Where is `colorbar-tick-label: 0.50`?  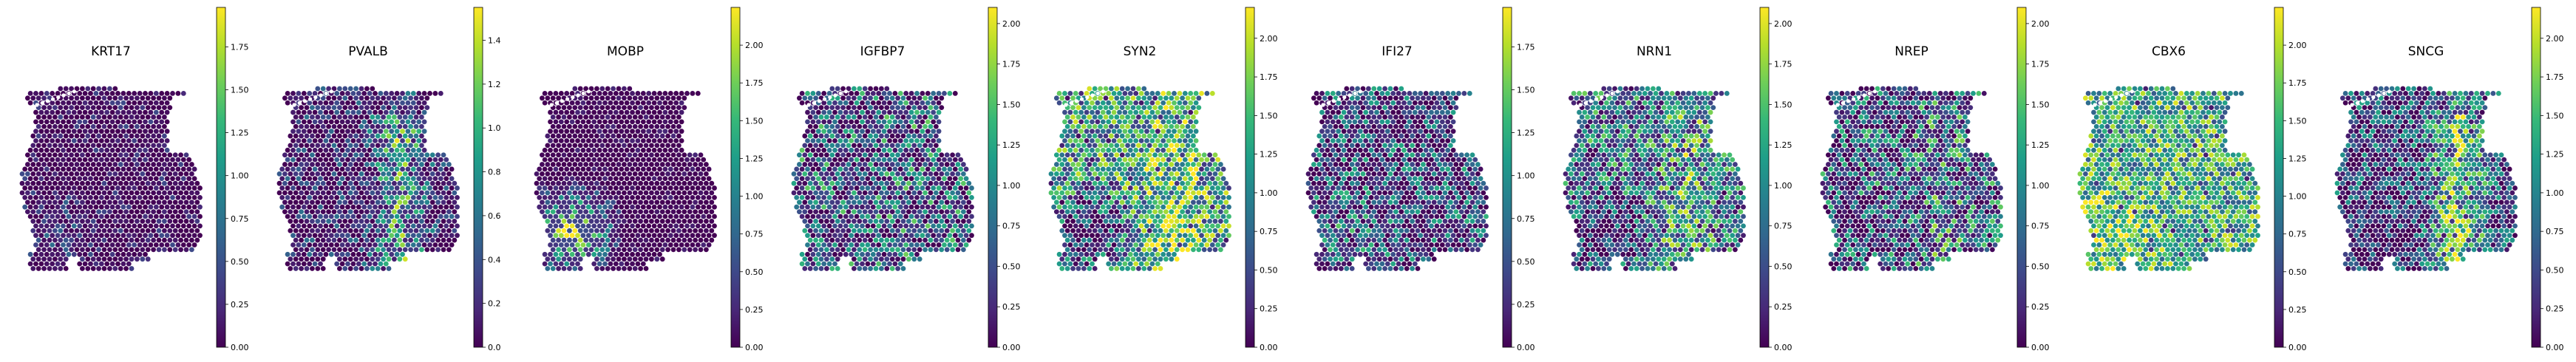 colorbar-tick-label: 0.50 is located at coordinates (1011, 266).